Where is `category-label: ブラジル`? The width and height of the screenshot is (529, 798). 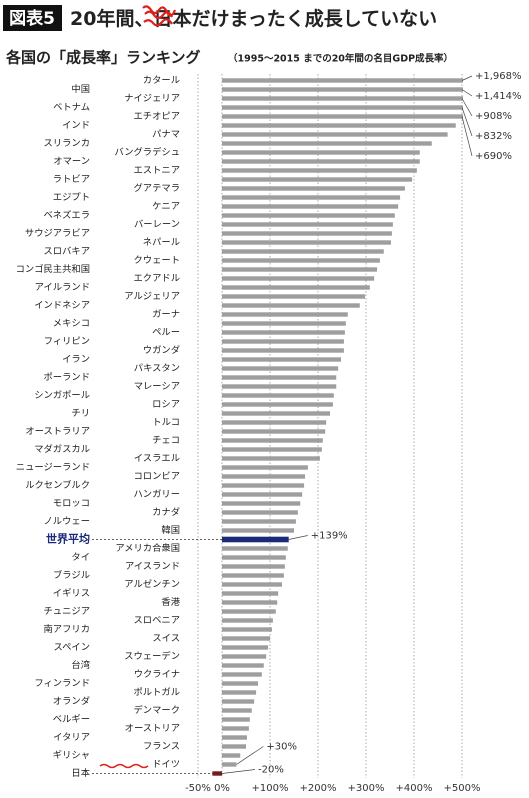
category-label: ブラジル is located at coordinates (71, 575).